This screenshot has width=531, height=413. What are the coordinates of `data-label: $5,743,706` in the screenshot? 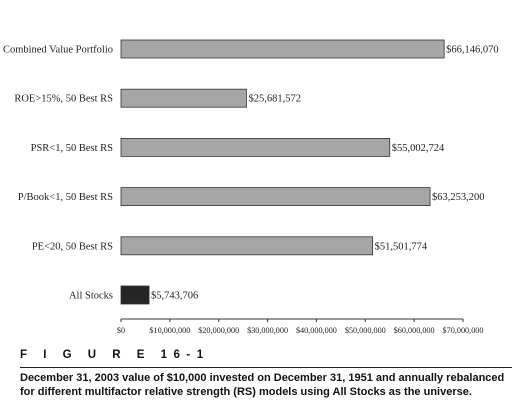 It's located at (174, 296).